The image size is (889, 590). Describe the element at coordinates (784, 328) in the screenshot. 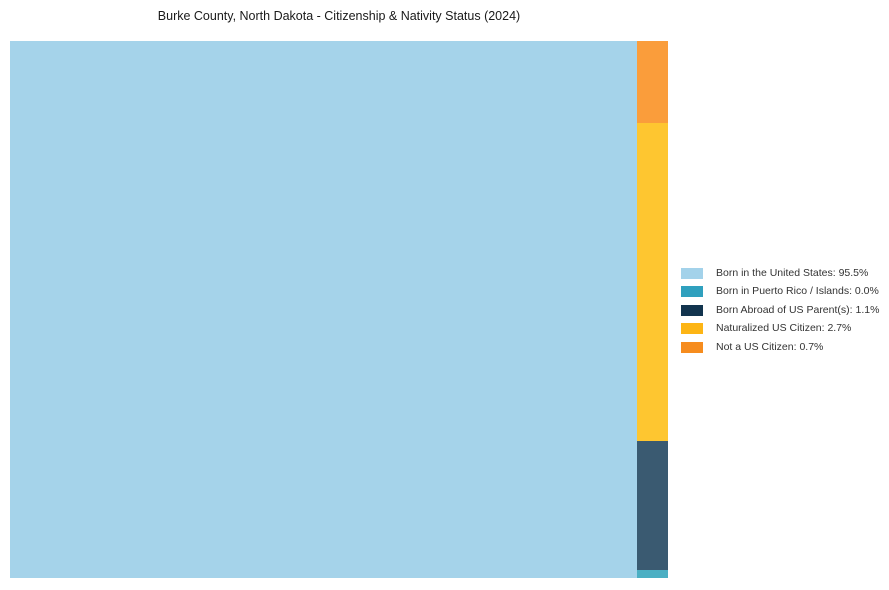

I see `legend-label: Naturalized US Citizen: 2.7%` at that location.